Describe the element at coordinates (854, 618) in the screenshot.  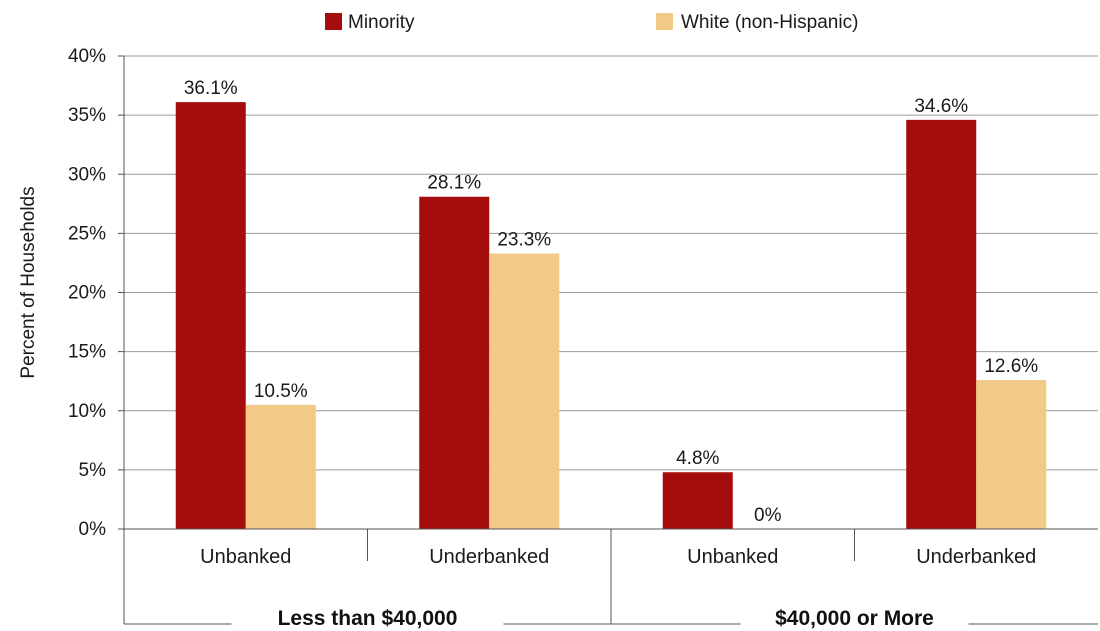
I see `group-label: $40,000 or More` at that location.